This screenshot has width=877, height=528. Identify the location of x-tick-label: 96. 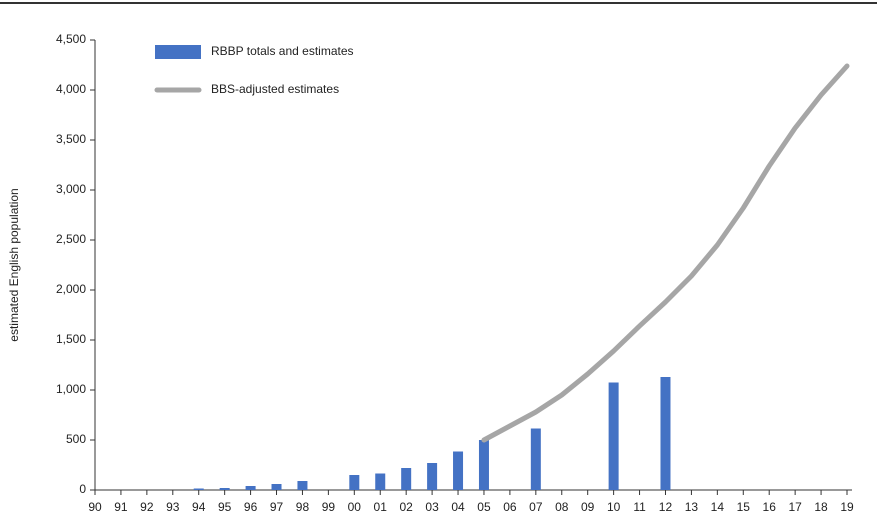
(251, 507).